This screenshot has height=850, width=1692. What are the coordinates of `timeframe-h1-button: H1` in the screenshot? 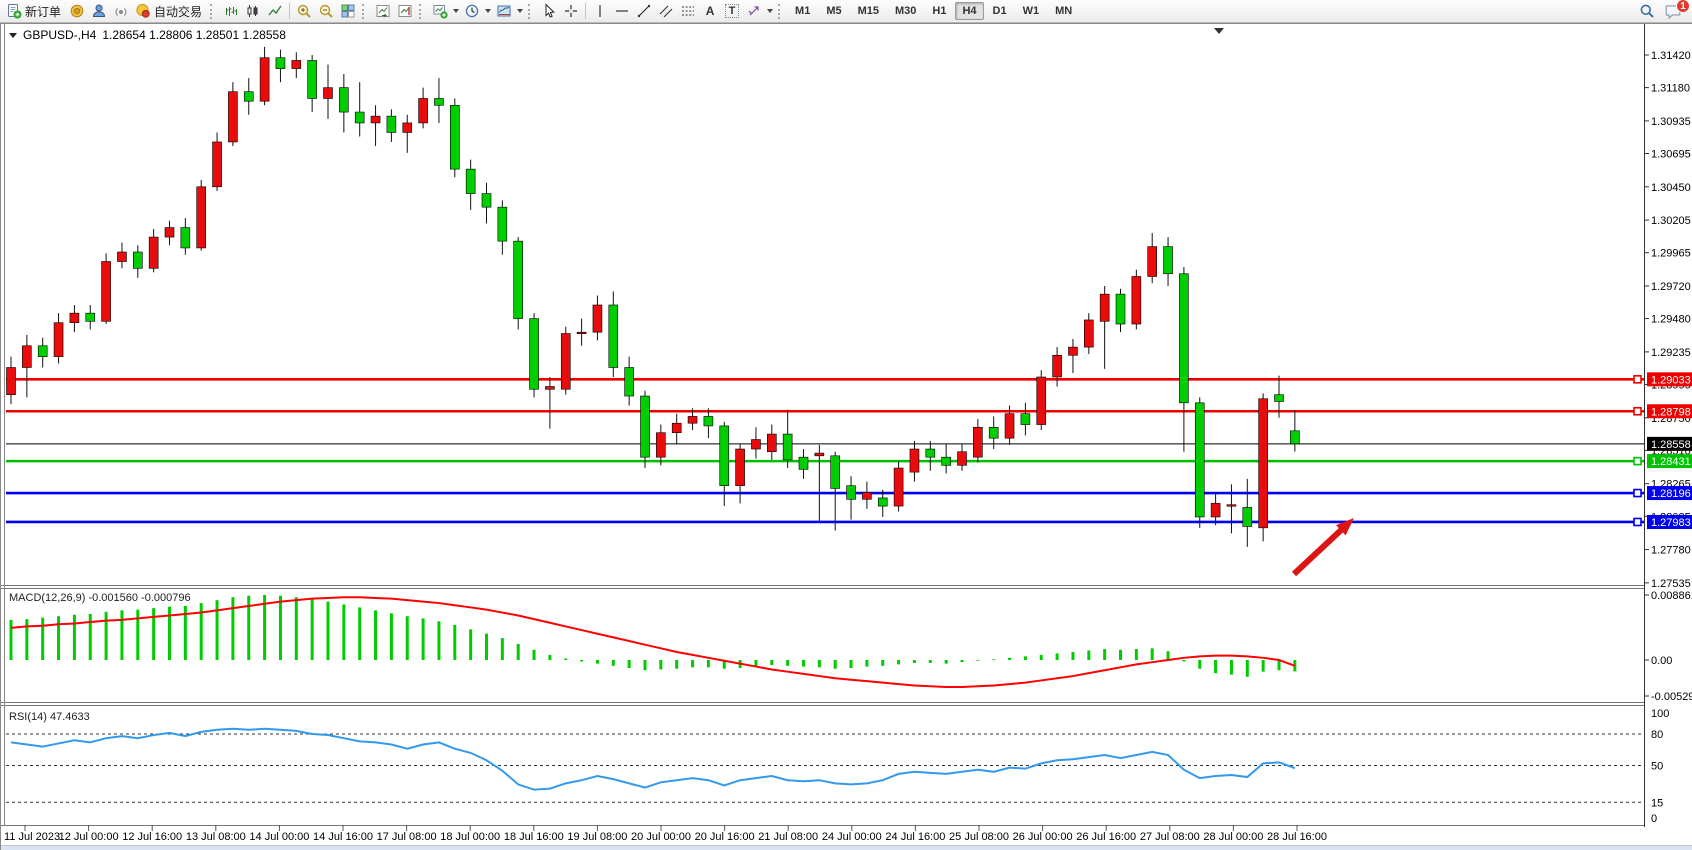 It's located at (939, 11).